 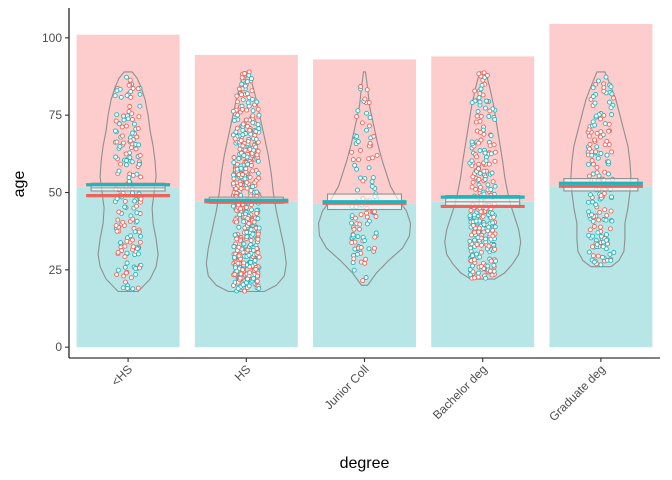 What do you see at coordinates (460, 392) in the screenshot?
I see `x-tick-label: Bachelor deg` at bounding box center [460, 392].